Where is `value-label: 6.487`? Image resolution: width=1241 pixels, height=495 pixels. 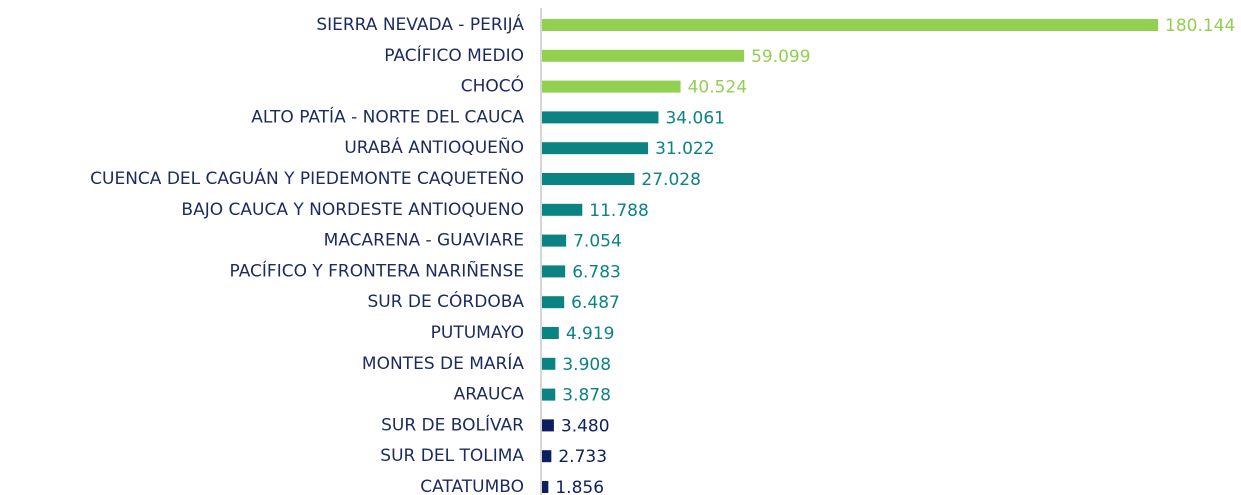 value-label: 6.487 is located at coordinates (595, 303).